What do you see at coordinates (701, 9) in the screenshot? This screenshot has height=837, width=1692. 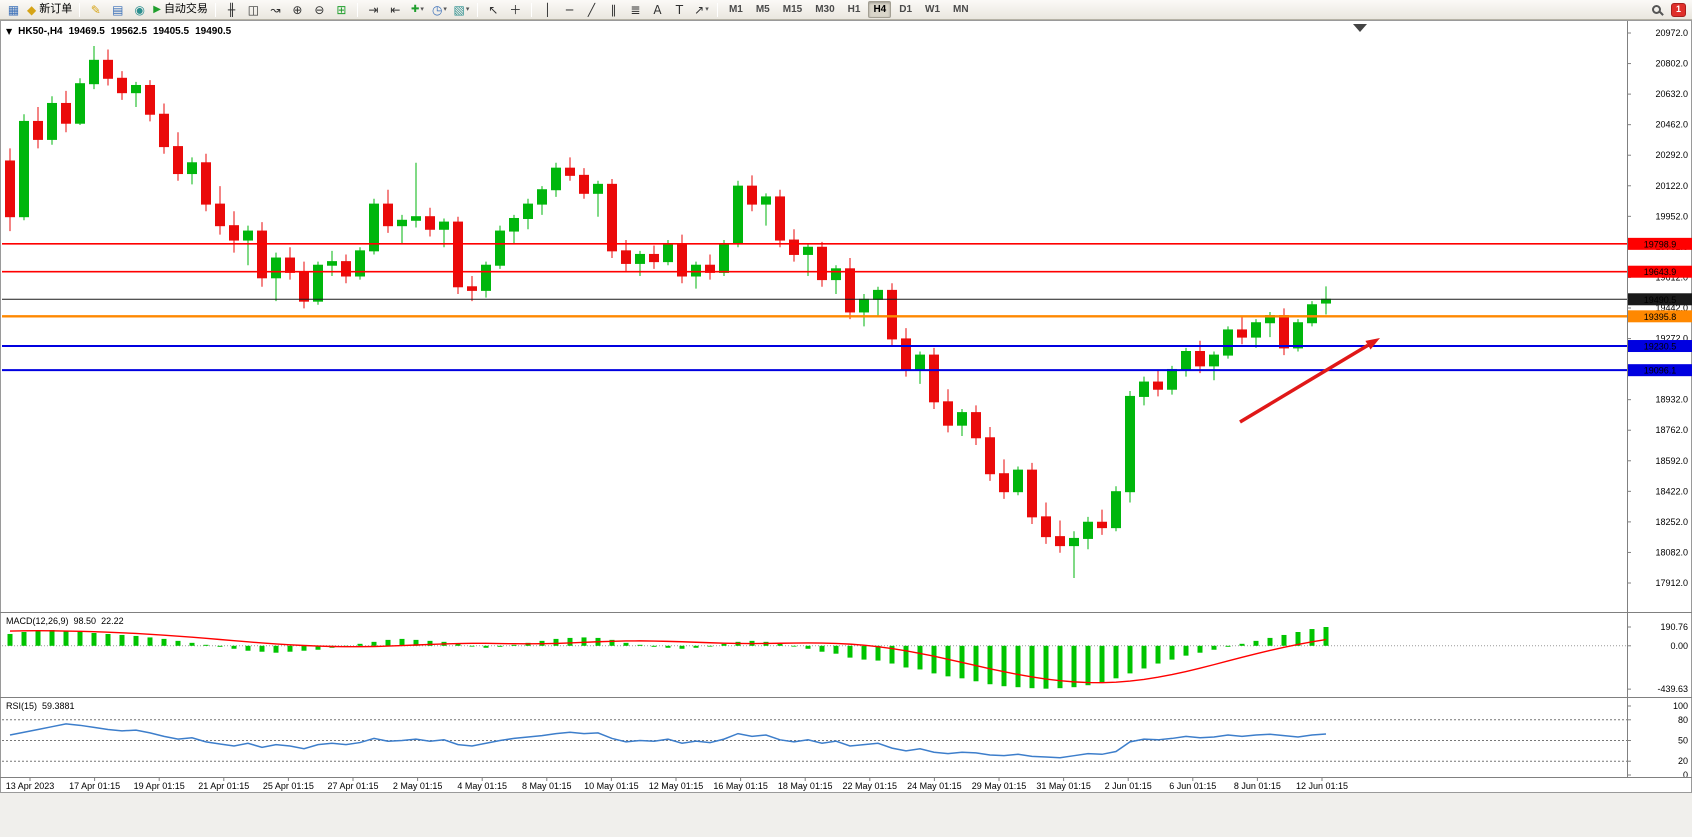 I see `shapes-tool-button: ↗ ▾` at bounding box center [701, 9].